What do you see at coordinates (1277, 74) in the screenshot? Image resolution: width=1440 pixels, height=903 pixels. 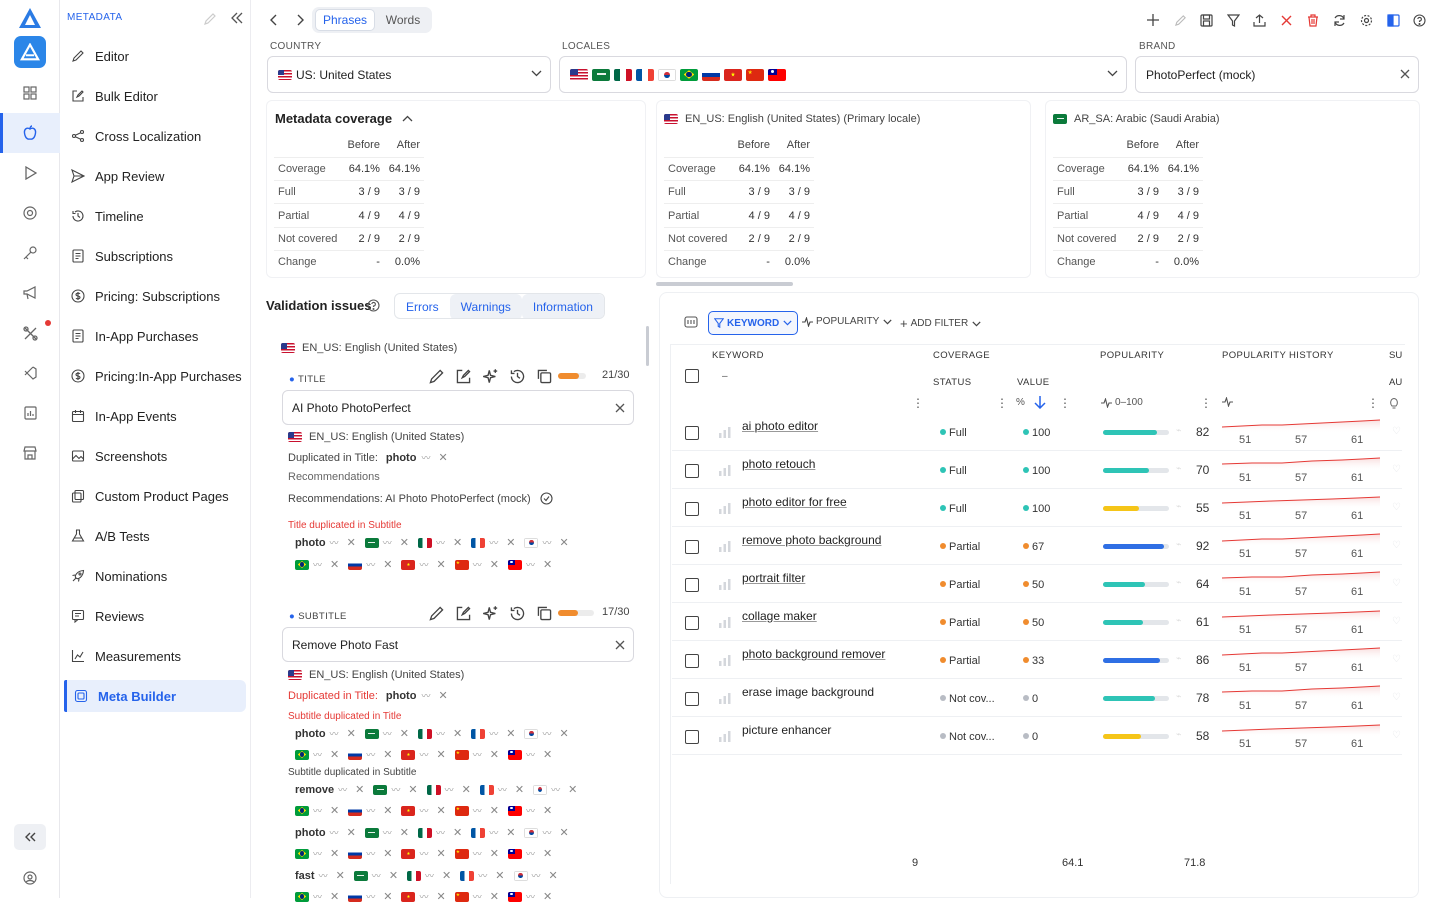 I see `brand-input: PhotoPerfect (mock)` at bounding box center [1277, 74].